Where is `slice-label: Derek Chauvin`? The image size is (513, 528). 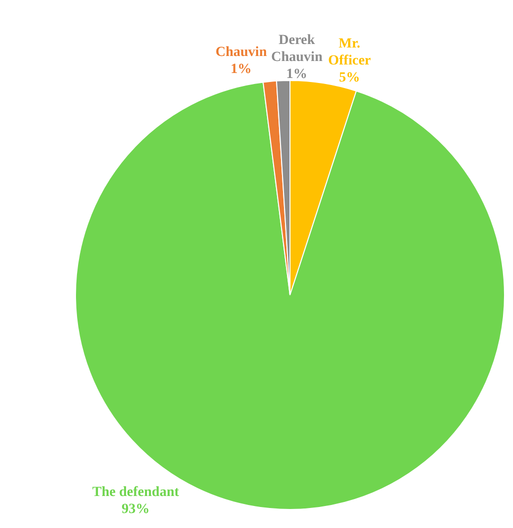
slice-label: Derek Chauvin is located at coordinates (297, 49).